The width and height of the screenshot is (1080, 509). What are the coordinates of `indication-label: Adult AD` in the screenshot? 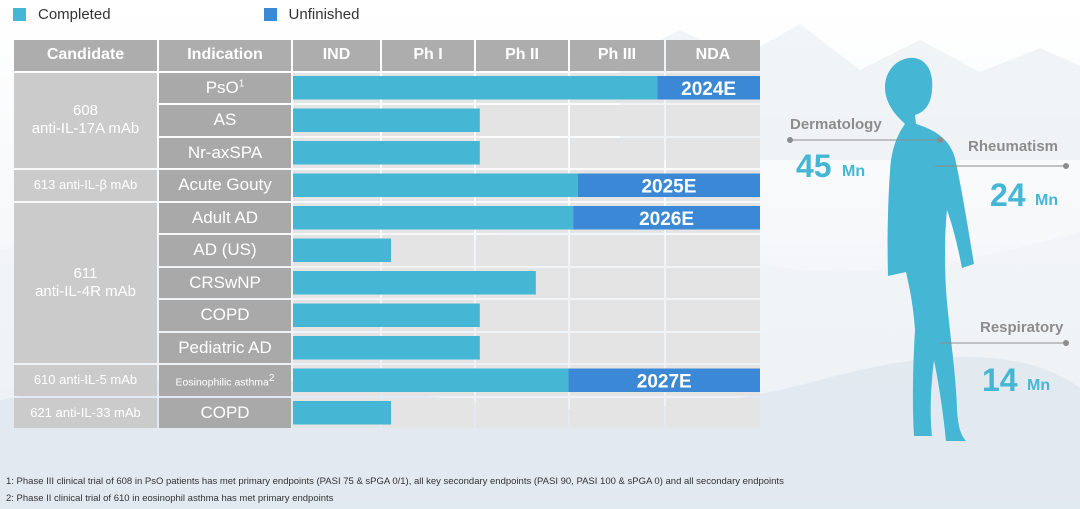 It's located at (225, 217).